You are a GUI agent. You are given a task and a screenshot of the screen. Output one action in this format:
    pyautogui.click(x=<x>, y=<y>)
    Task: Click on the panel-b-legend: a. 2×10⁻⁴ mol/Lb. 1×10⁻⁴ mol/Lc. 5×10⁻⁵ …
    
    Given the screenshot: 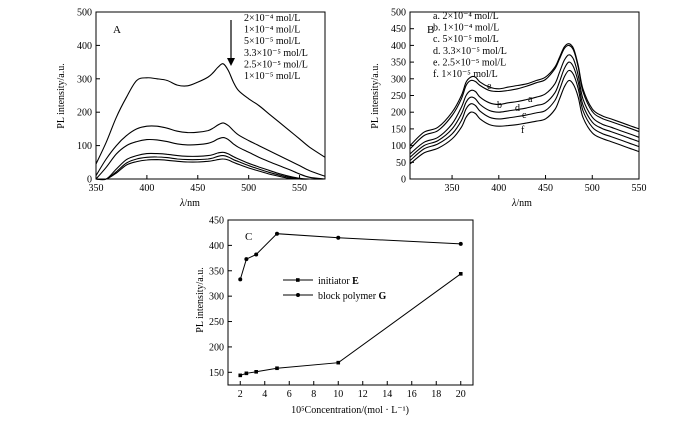 What is the action you would take?
    pyautogui.click(x=470, y=45)
    